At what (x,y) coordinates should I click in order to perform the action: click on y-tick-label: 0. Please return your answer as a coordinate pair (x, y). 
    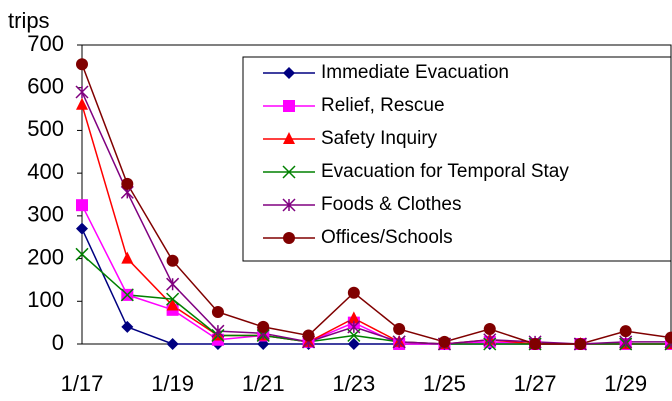
    Looking at the image, I should click on (58, 342).